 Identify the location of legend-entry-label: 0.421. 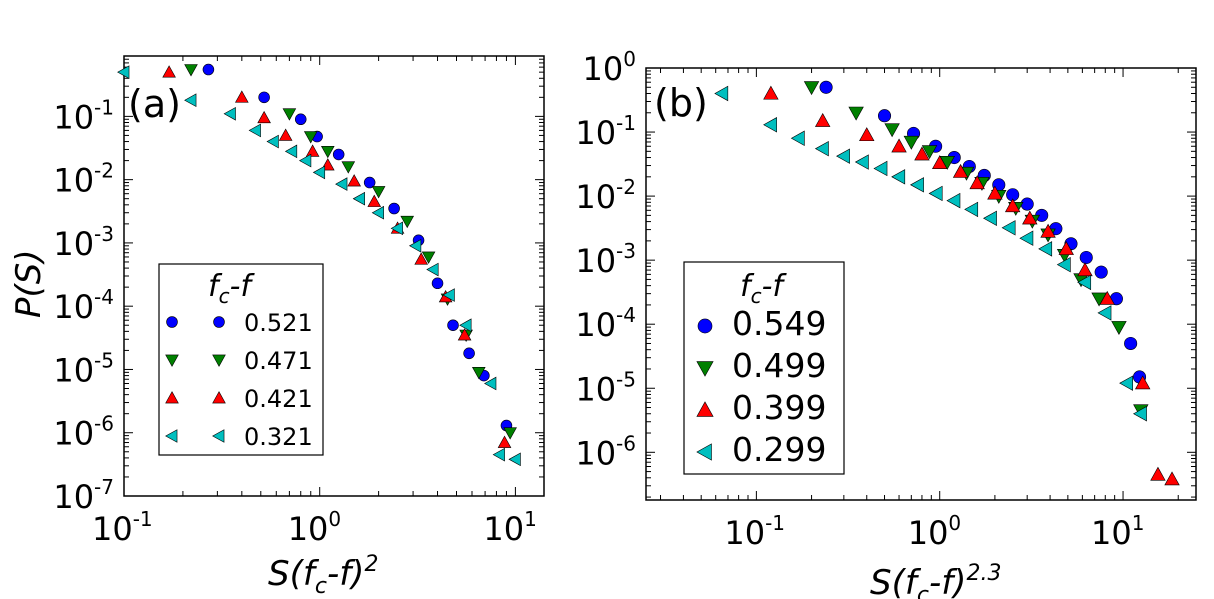
(278, 399).